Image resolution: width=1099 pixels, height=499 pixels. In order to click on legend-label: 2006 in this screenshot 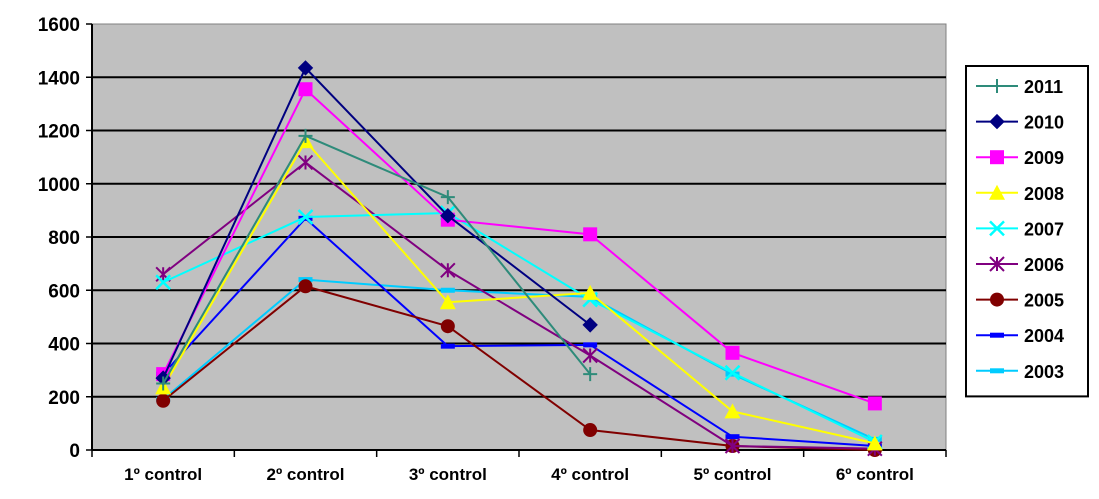, I will do `click(1044, 265)`.